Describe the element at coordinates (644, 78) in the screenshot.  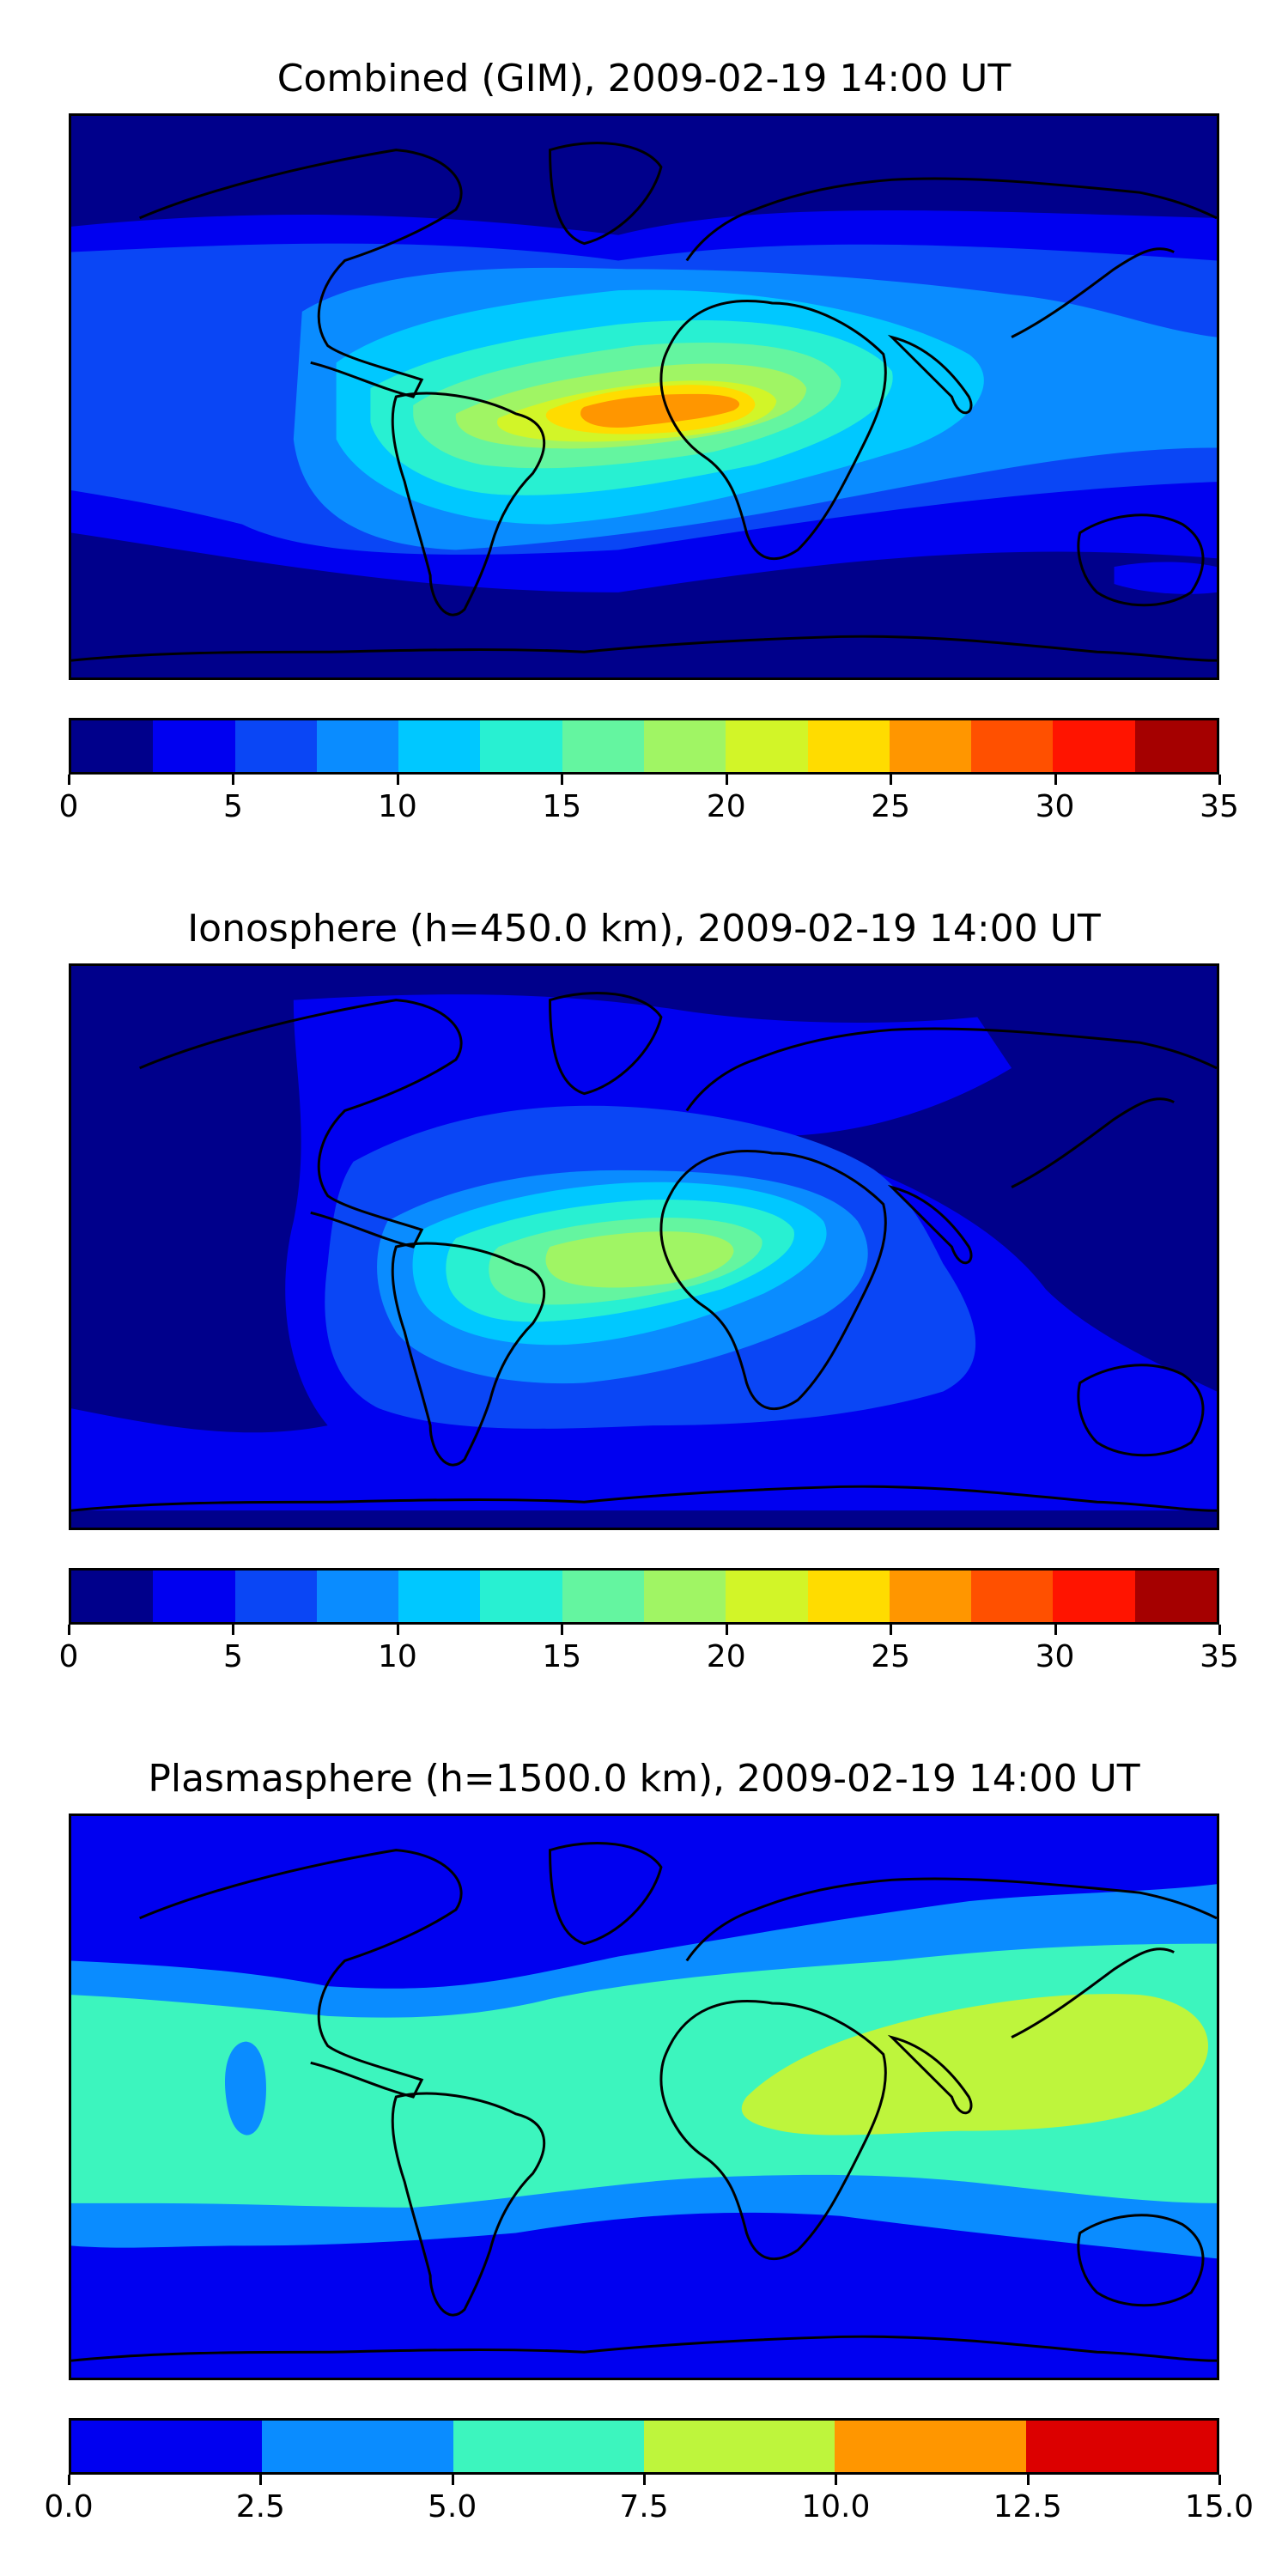
I see `chart-title-combined: Combined (GIM), 2009-02-19 14:00 UT` at that location.